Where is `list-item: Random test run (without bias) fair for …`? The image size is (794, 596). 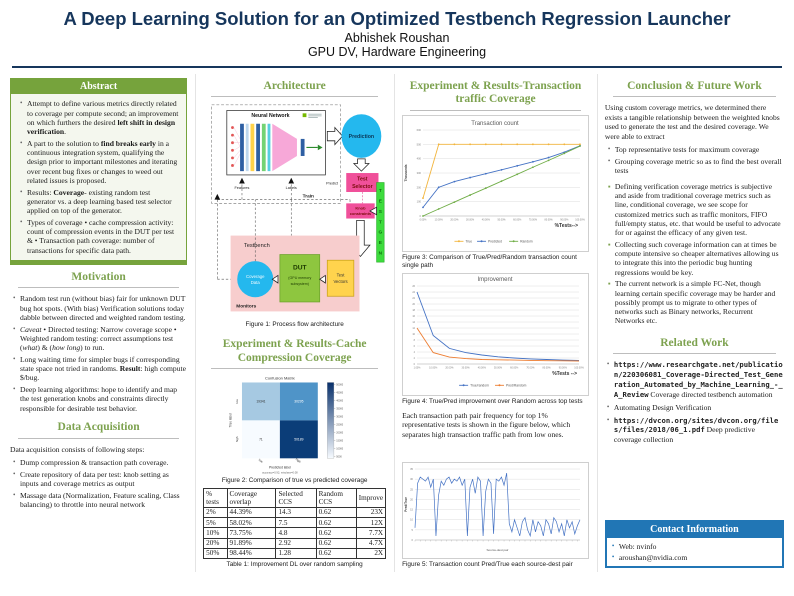 list-item: Random test run (without bias) fair for … is located at coordinates (100, 308).